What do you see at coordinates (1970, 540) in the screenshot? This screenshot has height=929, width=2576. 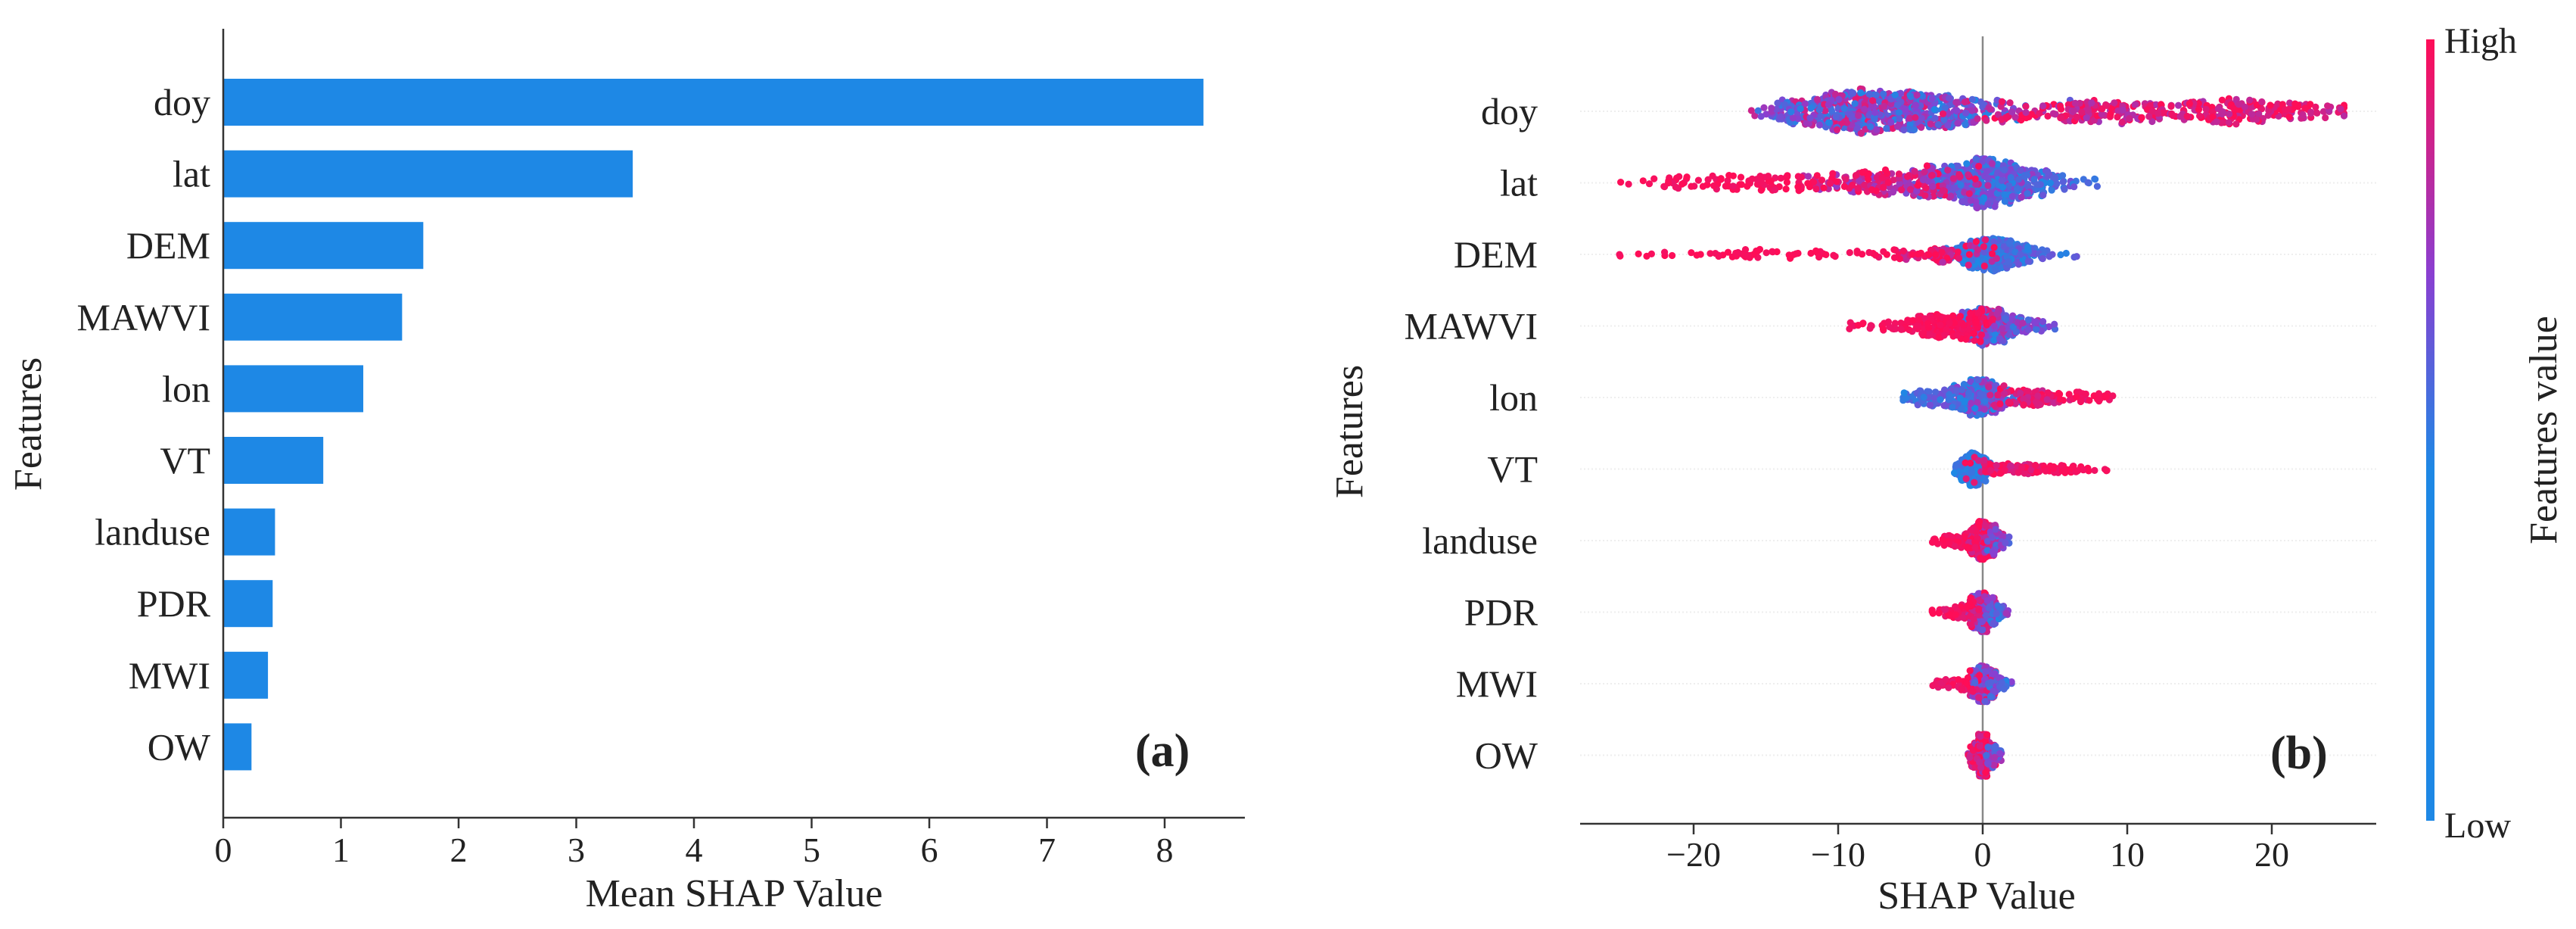 I see `swarm-row-landuse` at bounding box center [1970, 540].